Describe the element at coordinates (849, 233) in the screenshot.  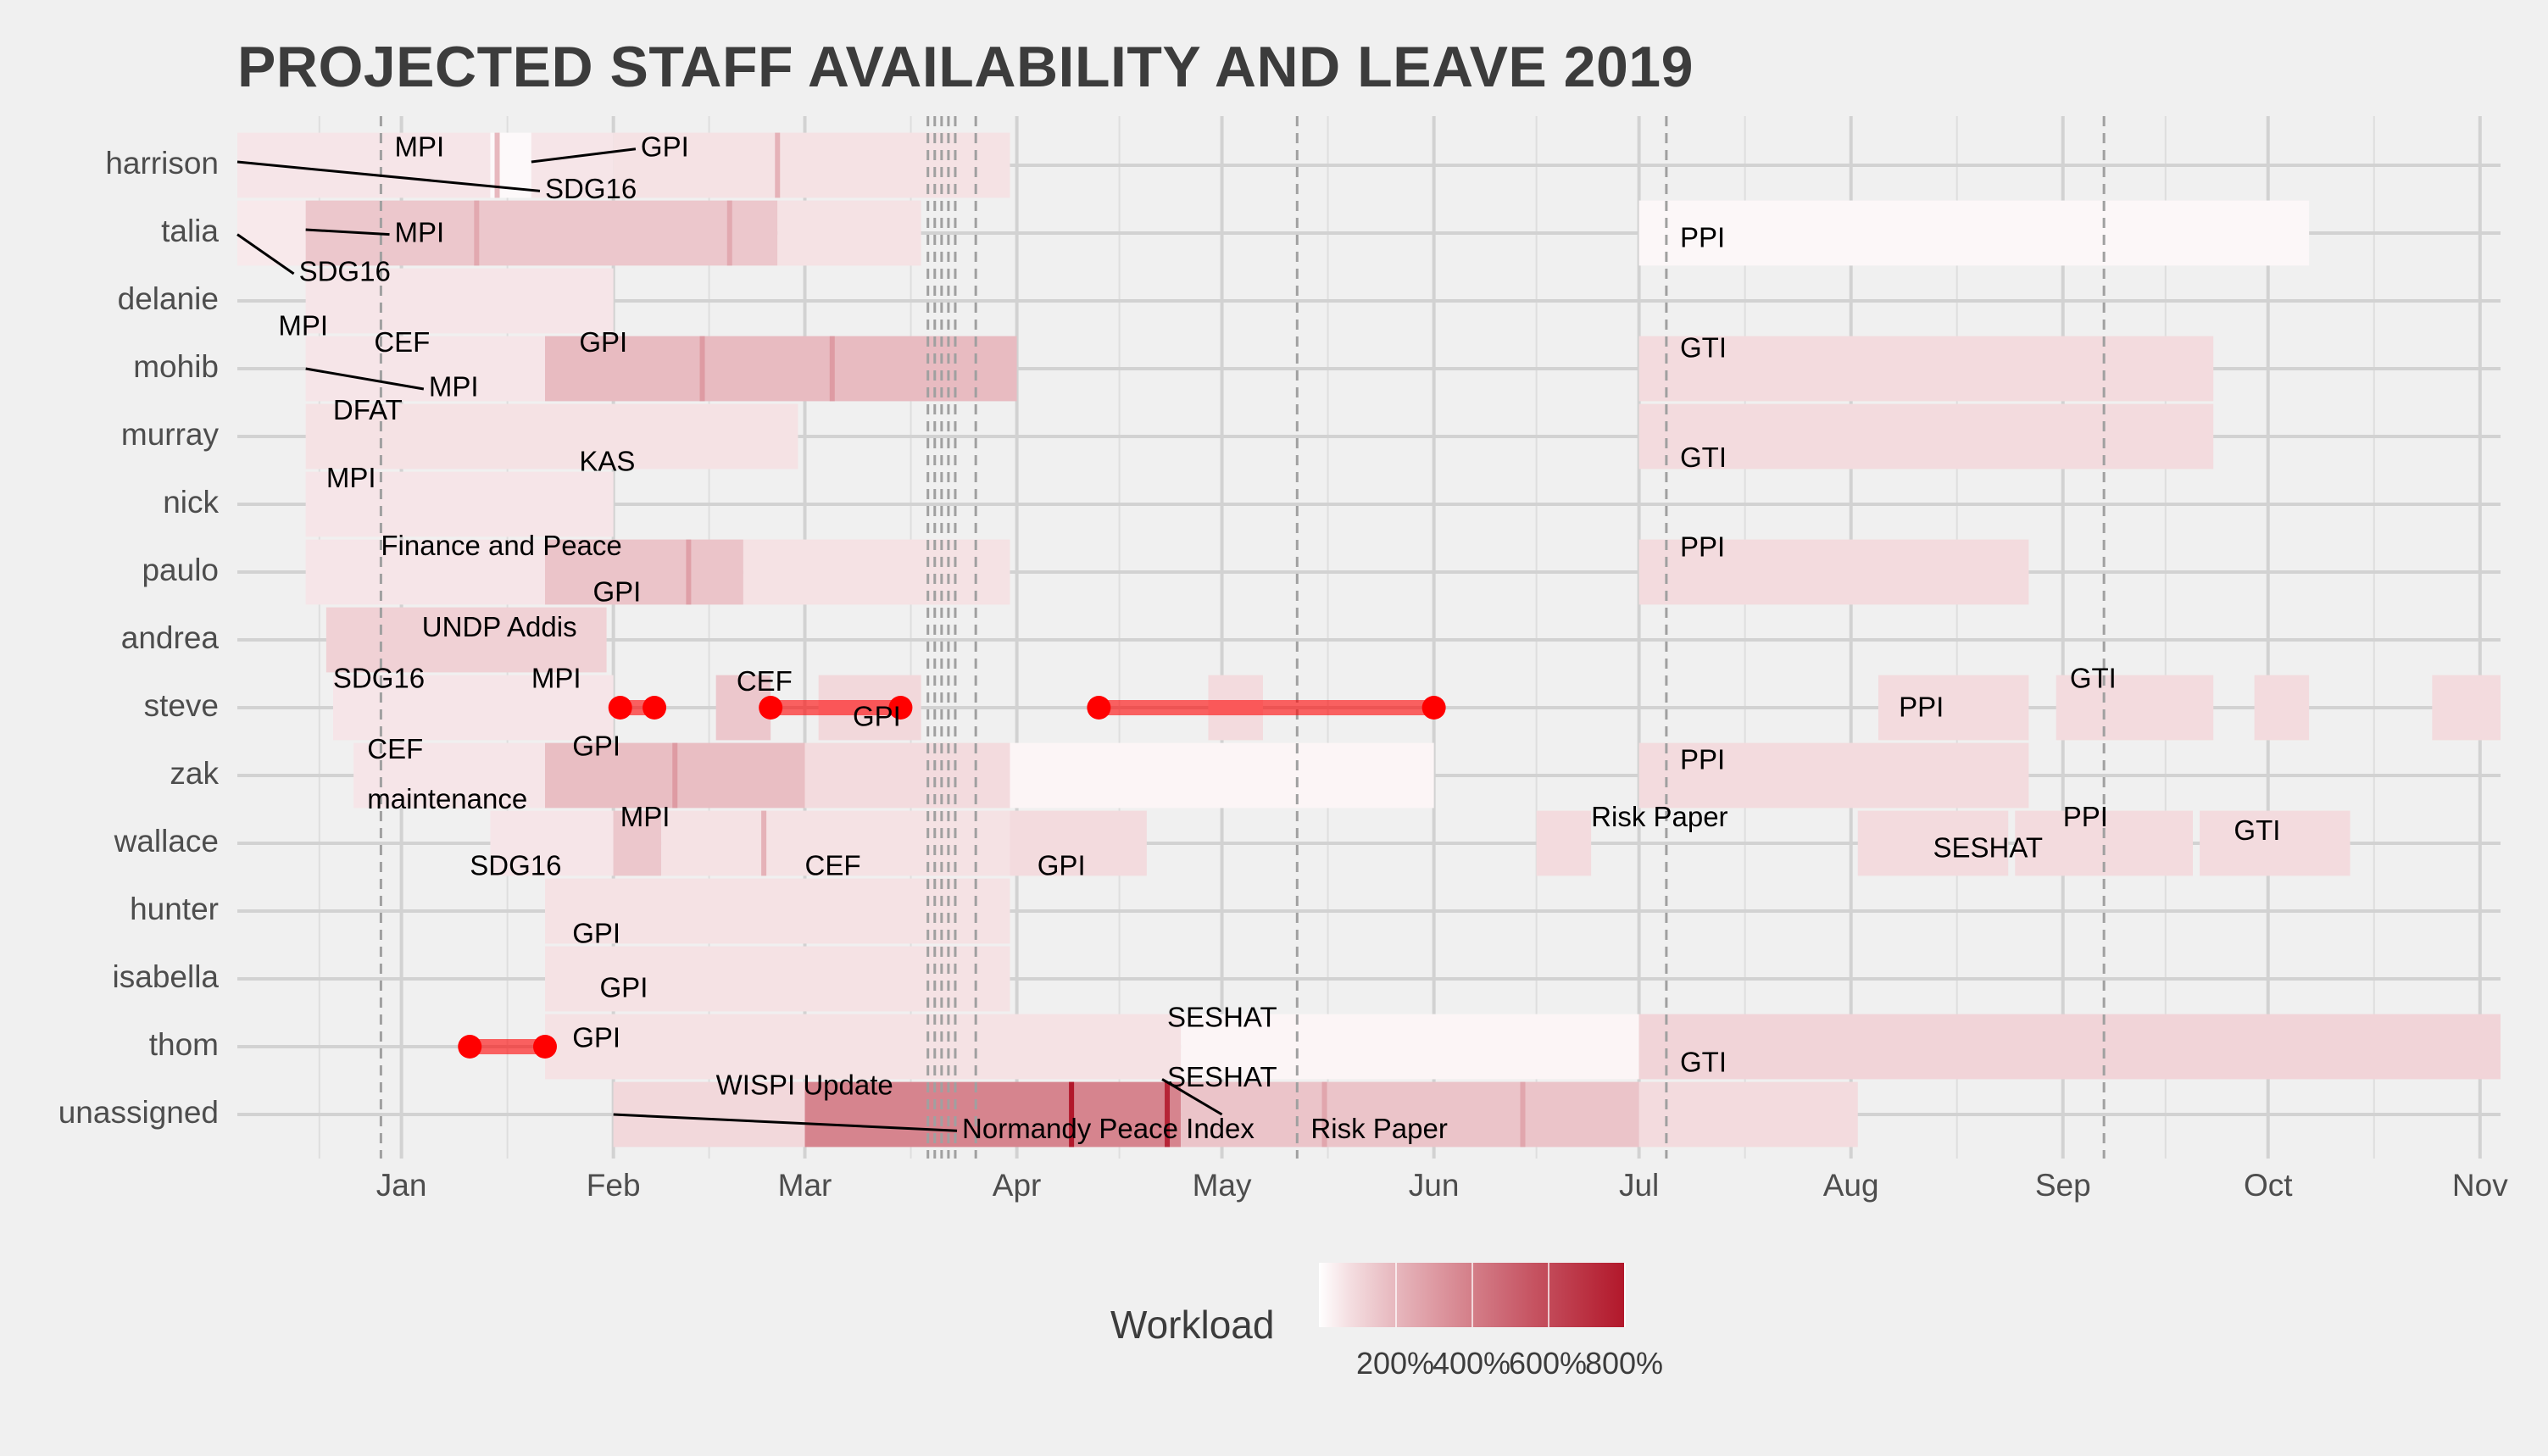
I see `workload-segment-talia` at that location.